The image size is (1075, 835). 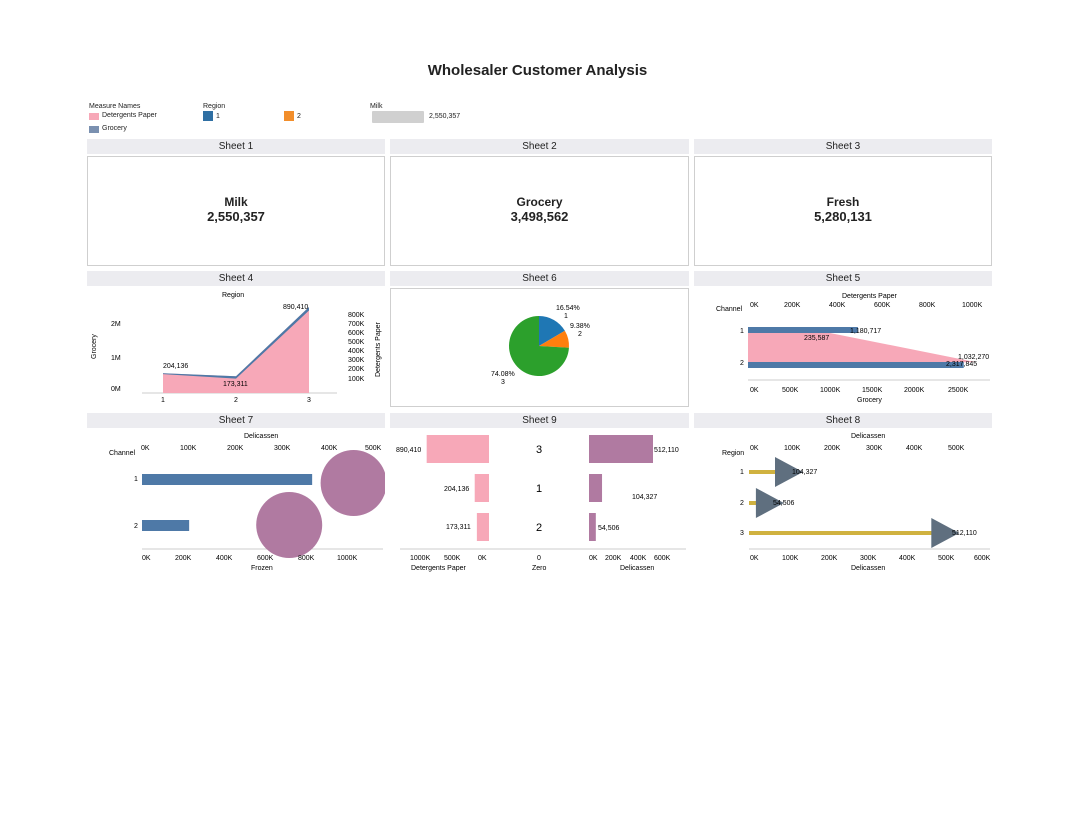 What do you see at coordinates (973, 357) in the screenshot?
I see `s5-label-detergents-2: 1,032,270` at bounding box center [973, 357].